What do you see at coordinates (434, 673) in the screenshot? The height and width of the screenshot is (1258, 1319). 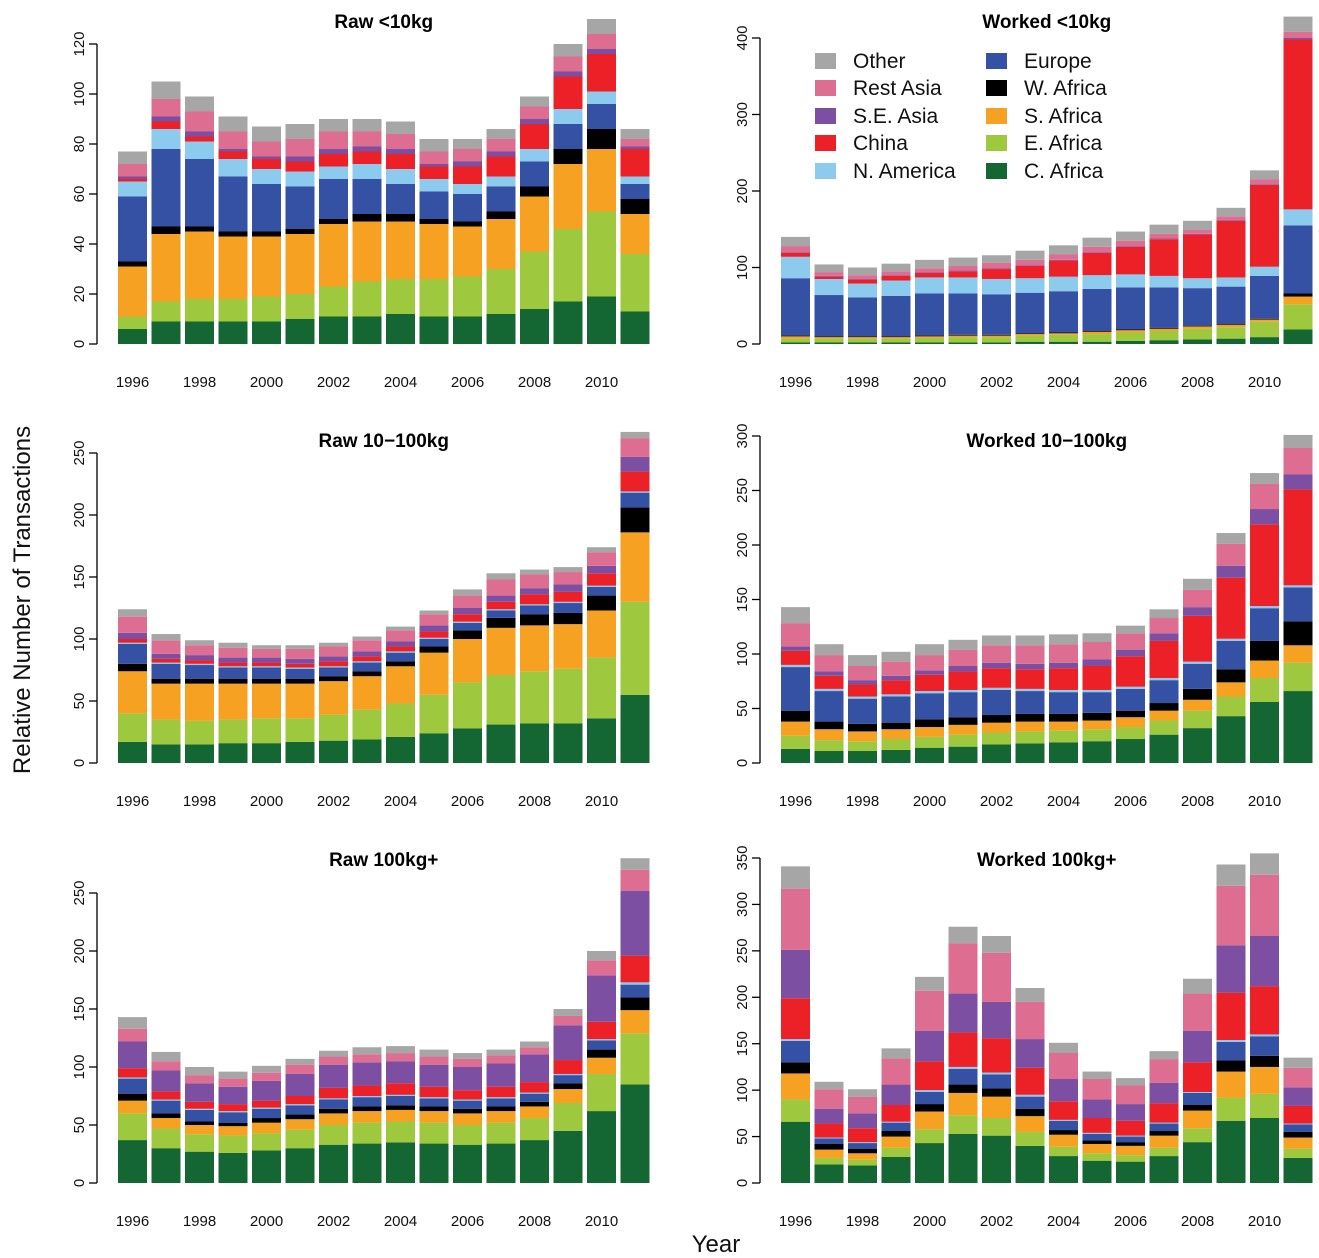 I see `bar-segment-s-africa-2005` at bounding box center [434, 673].